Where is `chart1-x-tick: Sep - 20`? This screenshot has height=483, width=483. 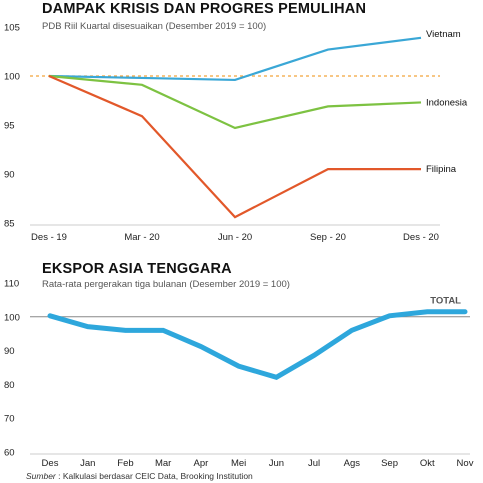 chart1-x-tick: Sep - 20 is located at coordinates (328, 237).